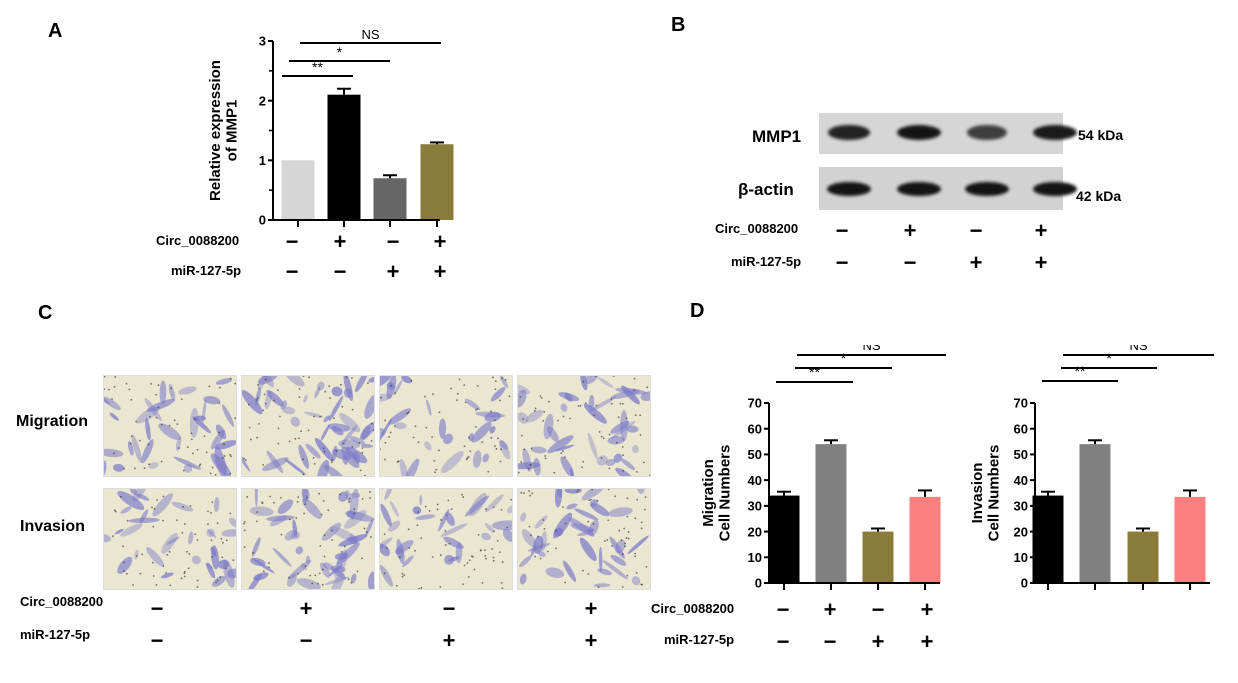  Describe the element at coordinates (842, 262) in the screenshot. I see `b-mir-sign-0: −` at that location.